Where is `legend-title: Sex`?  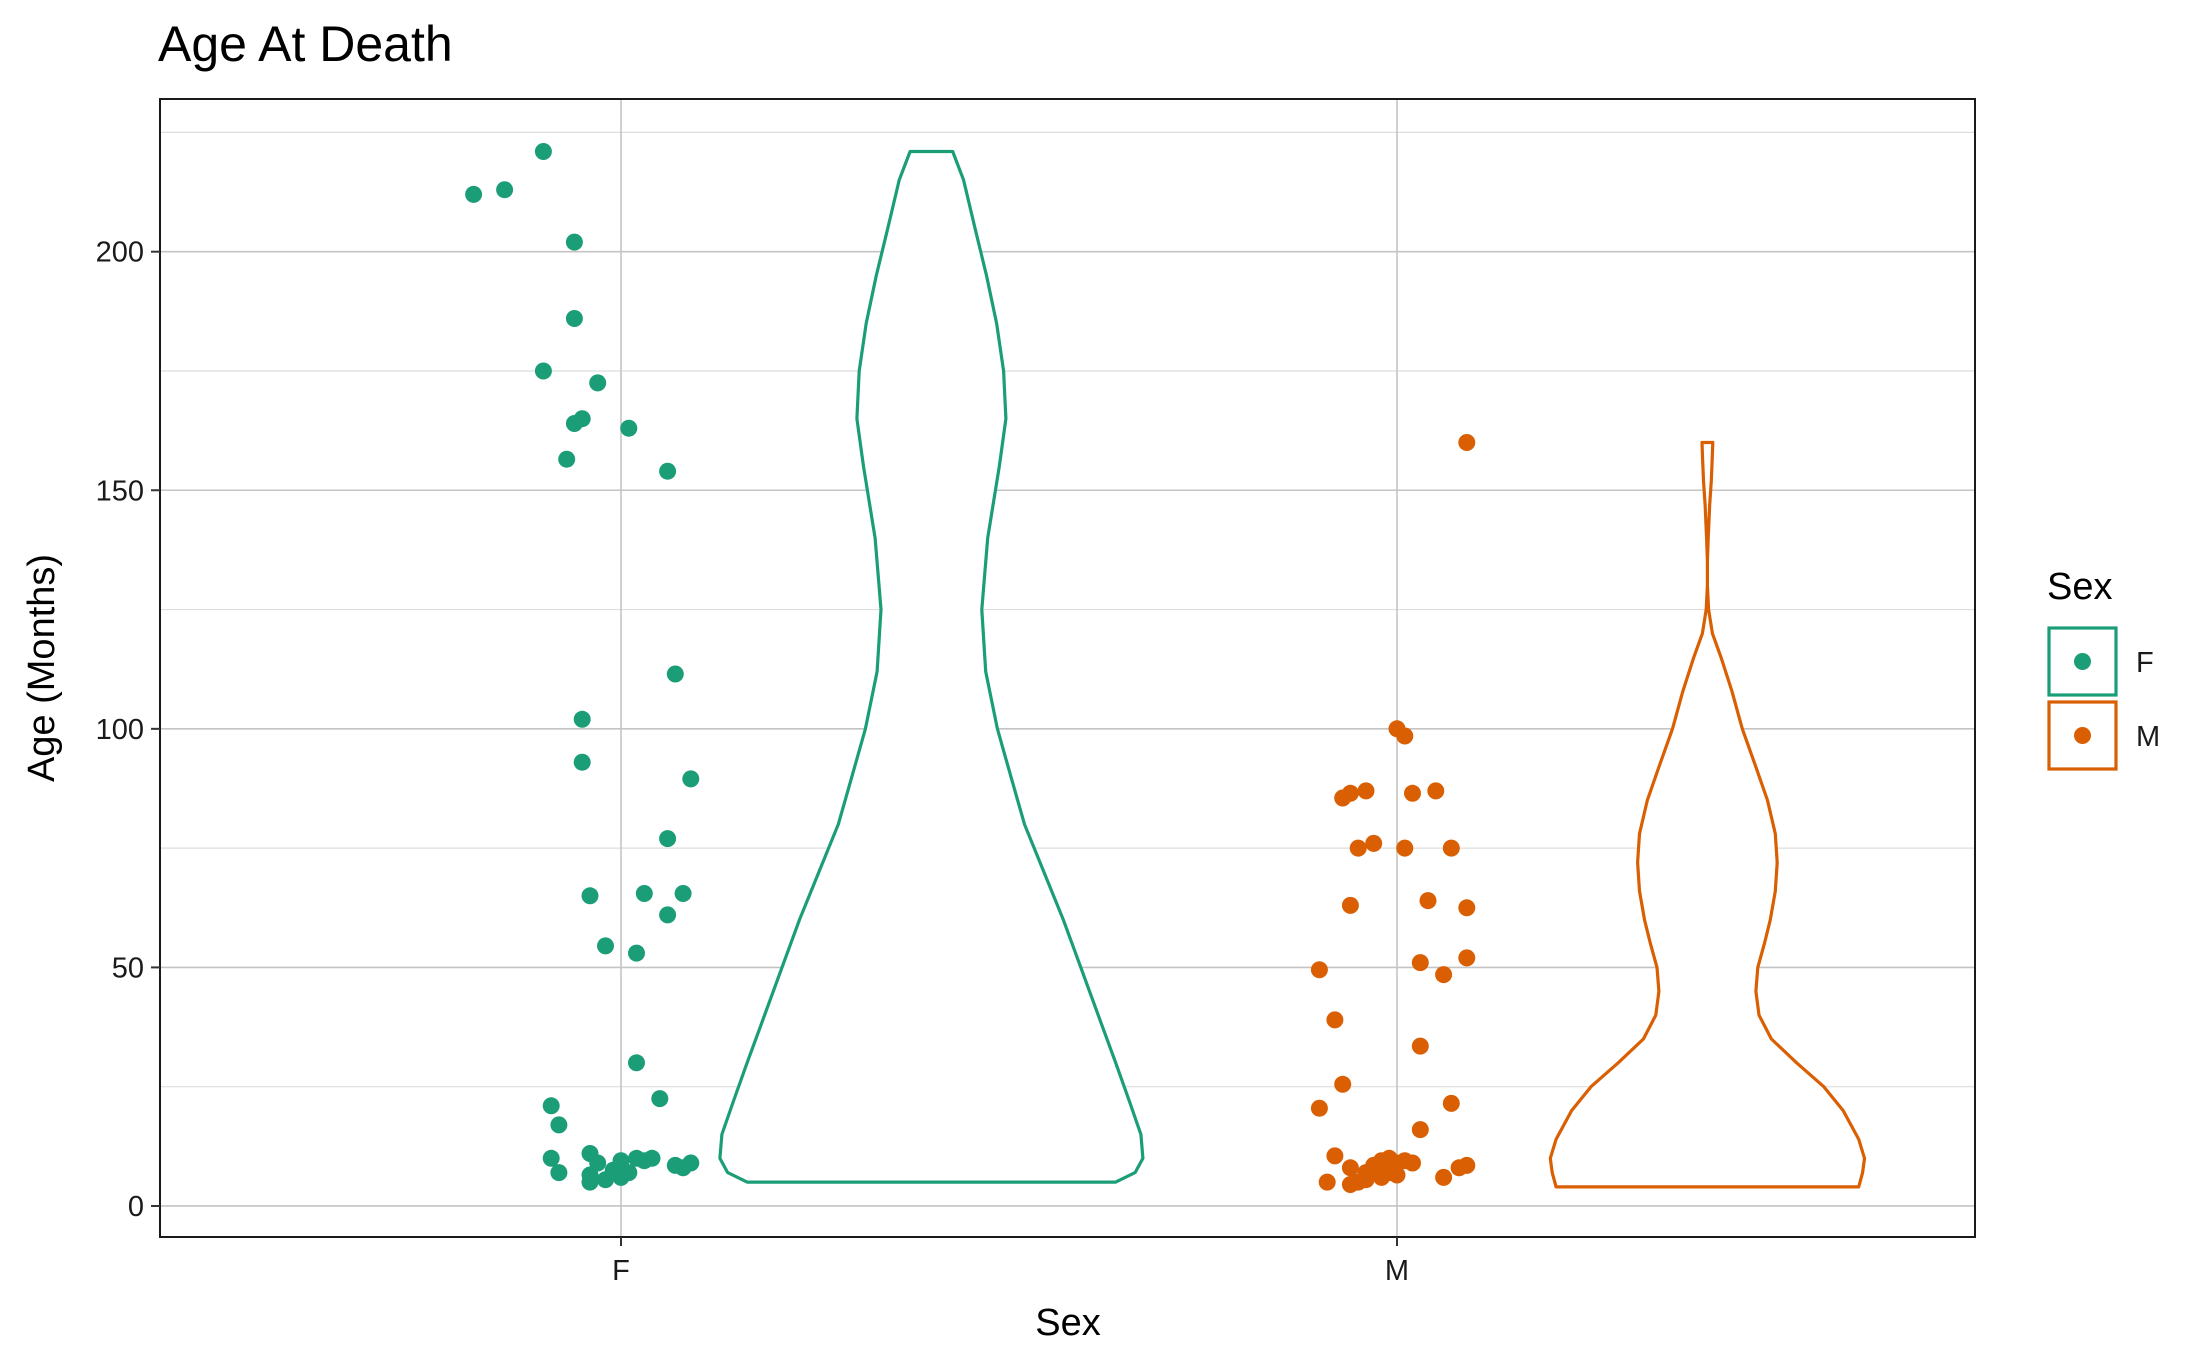 legend-title: Sex is located at coordinates (2079, 587).